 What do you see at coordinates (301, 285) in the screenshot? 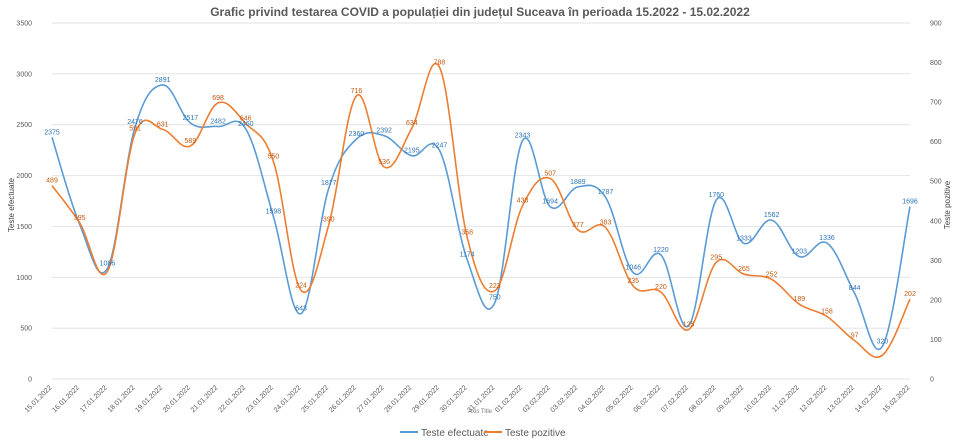
I see `data-label-teste-pozitive: 224` at bounding box center [301, 285].